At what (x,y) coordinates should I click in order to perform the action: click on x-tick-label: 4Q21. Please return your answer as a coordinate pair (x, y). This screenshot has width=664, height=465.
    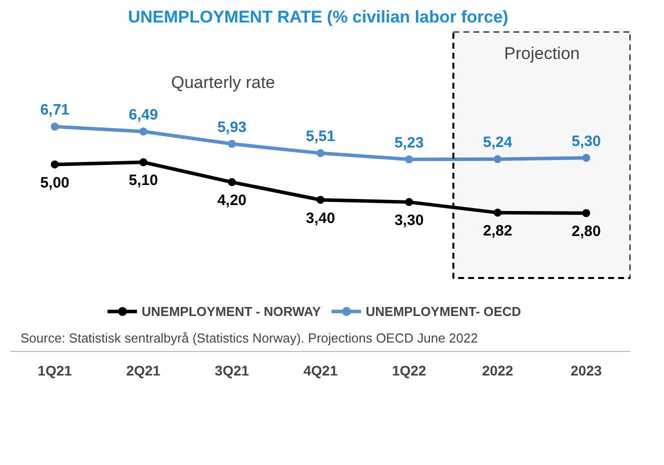
    Looking at the image, I should click on (320, 370).